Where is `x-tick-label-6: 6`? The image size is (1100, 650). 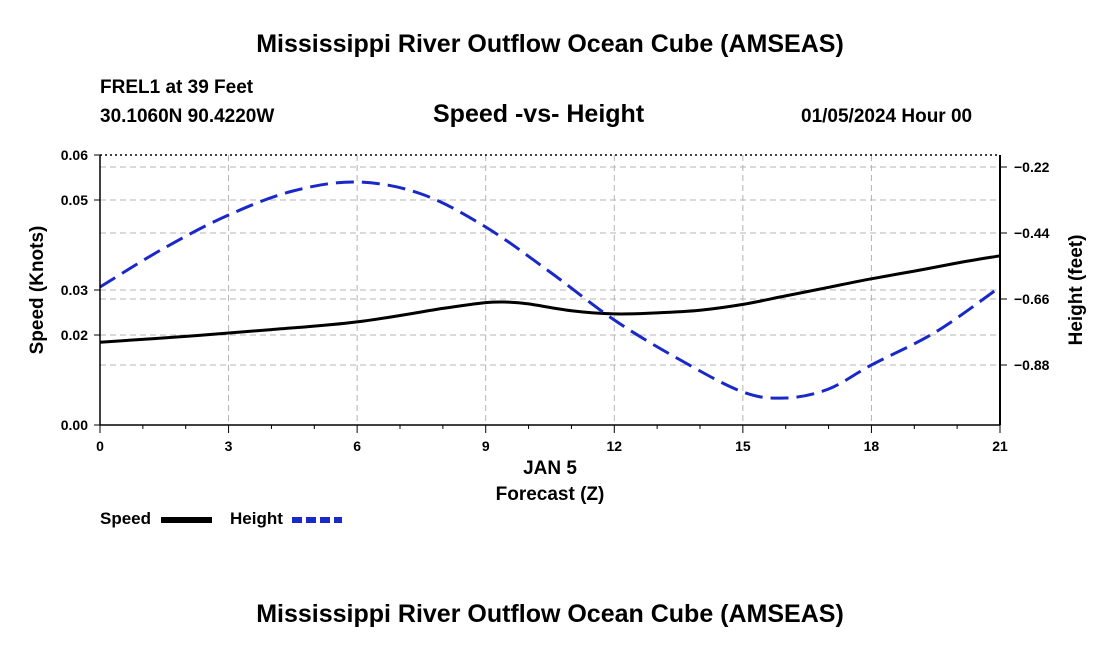
x-tick-label-6: 6 is located at coordinates (357, 446).